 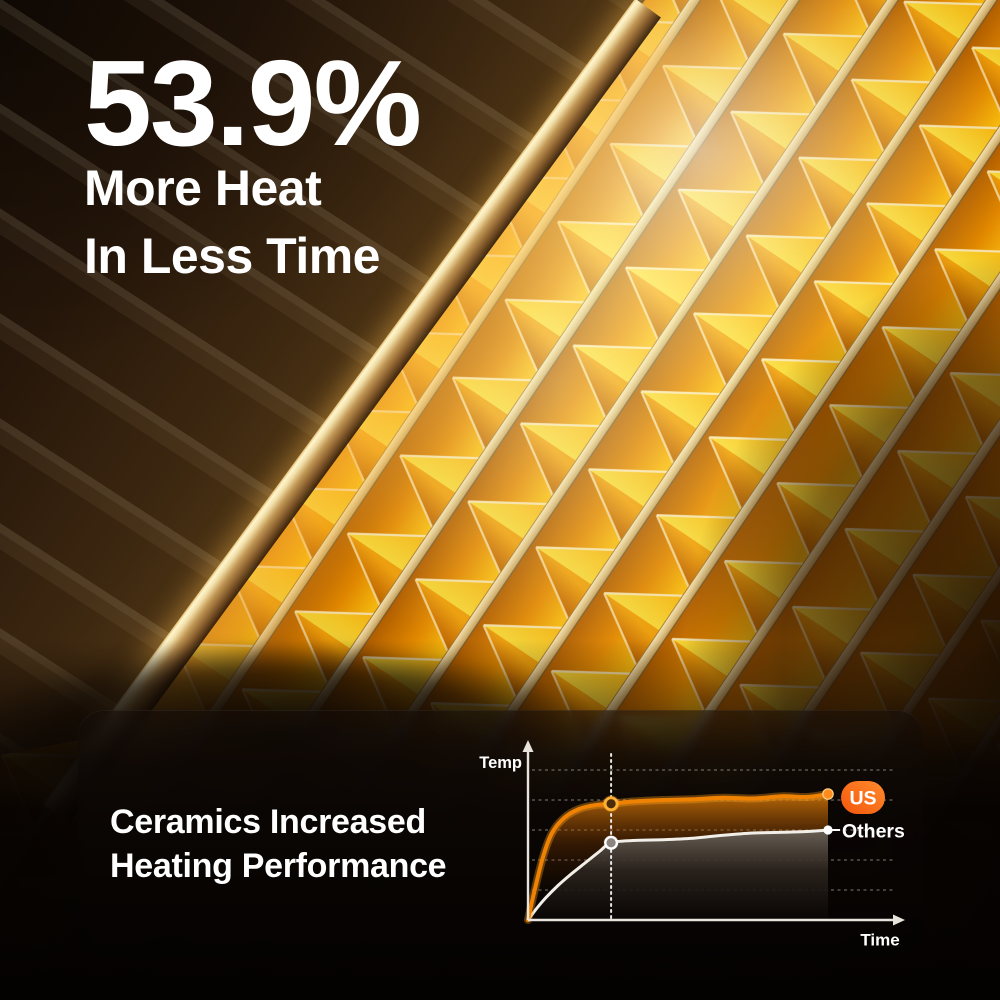 I want to click on temperature-chart: Temp Time US Others, so click(x=692, y=845).